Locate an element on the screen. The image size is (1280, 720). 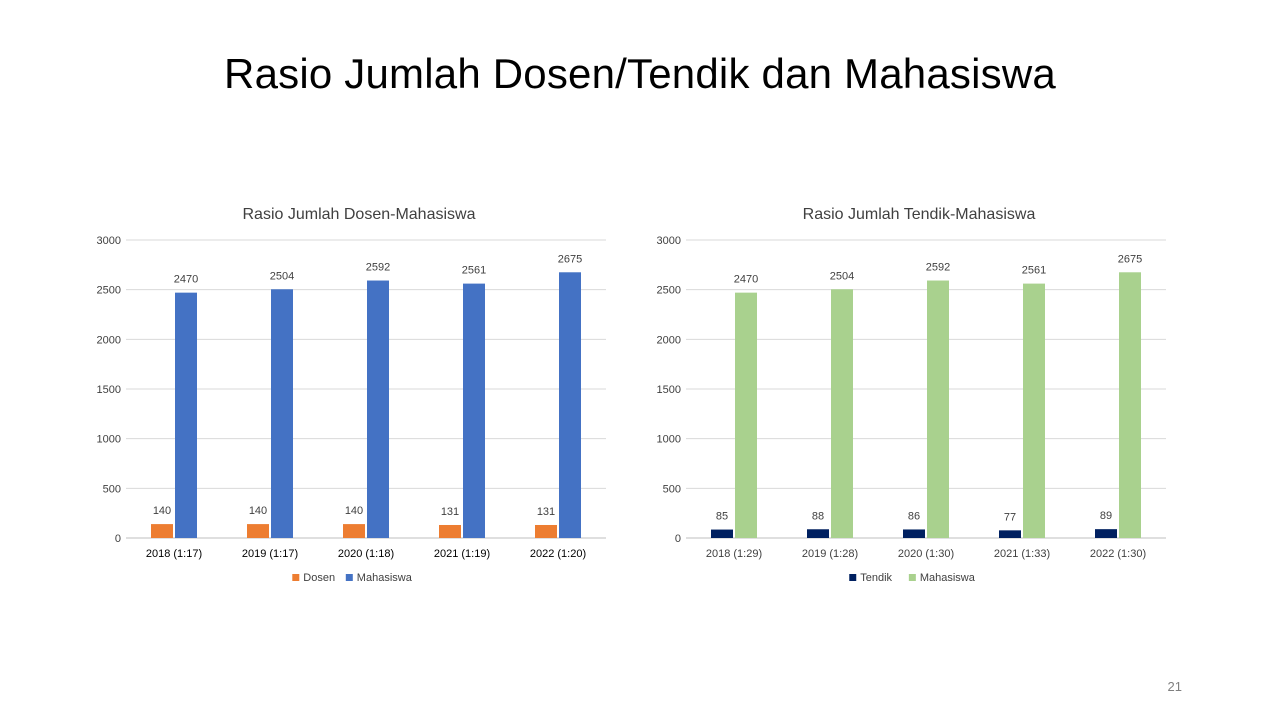
data-label-tendik: 77 is located at coordinates (1010, 517).